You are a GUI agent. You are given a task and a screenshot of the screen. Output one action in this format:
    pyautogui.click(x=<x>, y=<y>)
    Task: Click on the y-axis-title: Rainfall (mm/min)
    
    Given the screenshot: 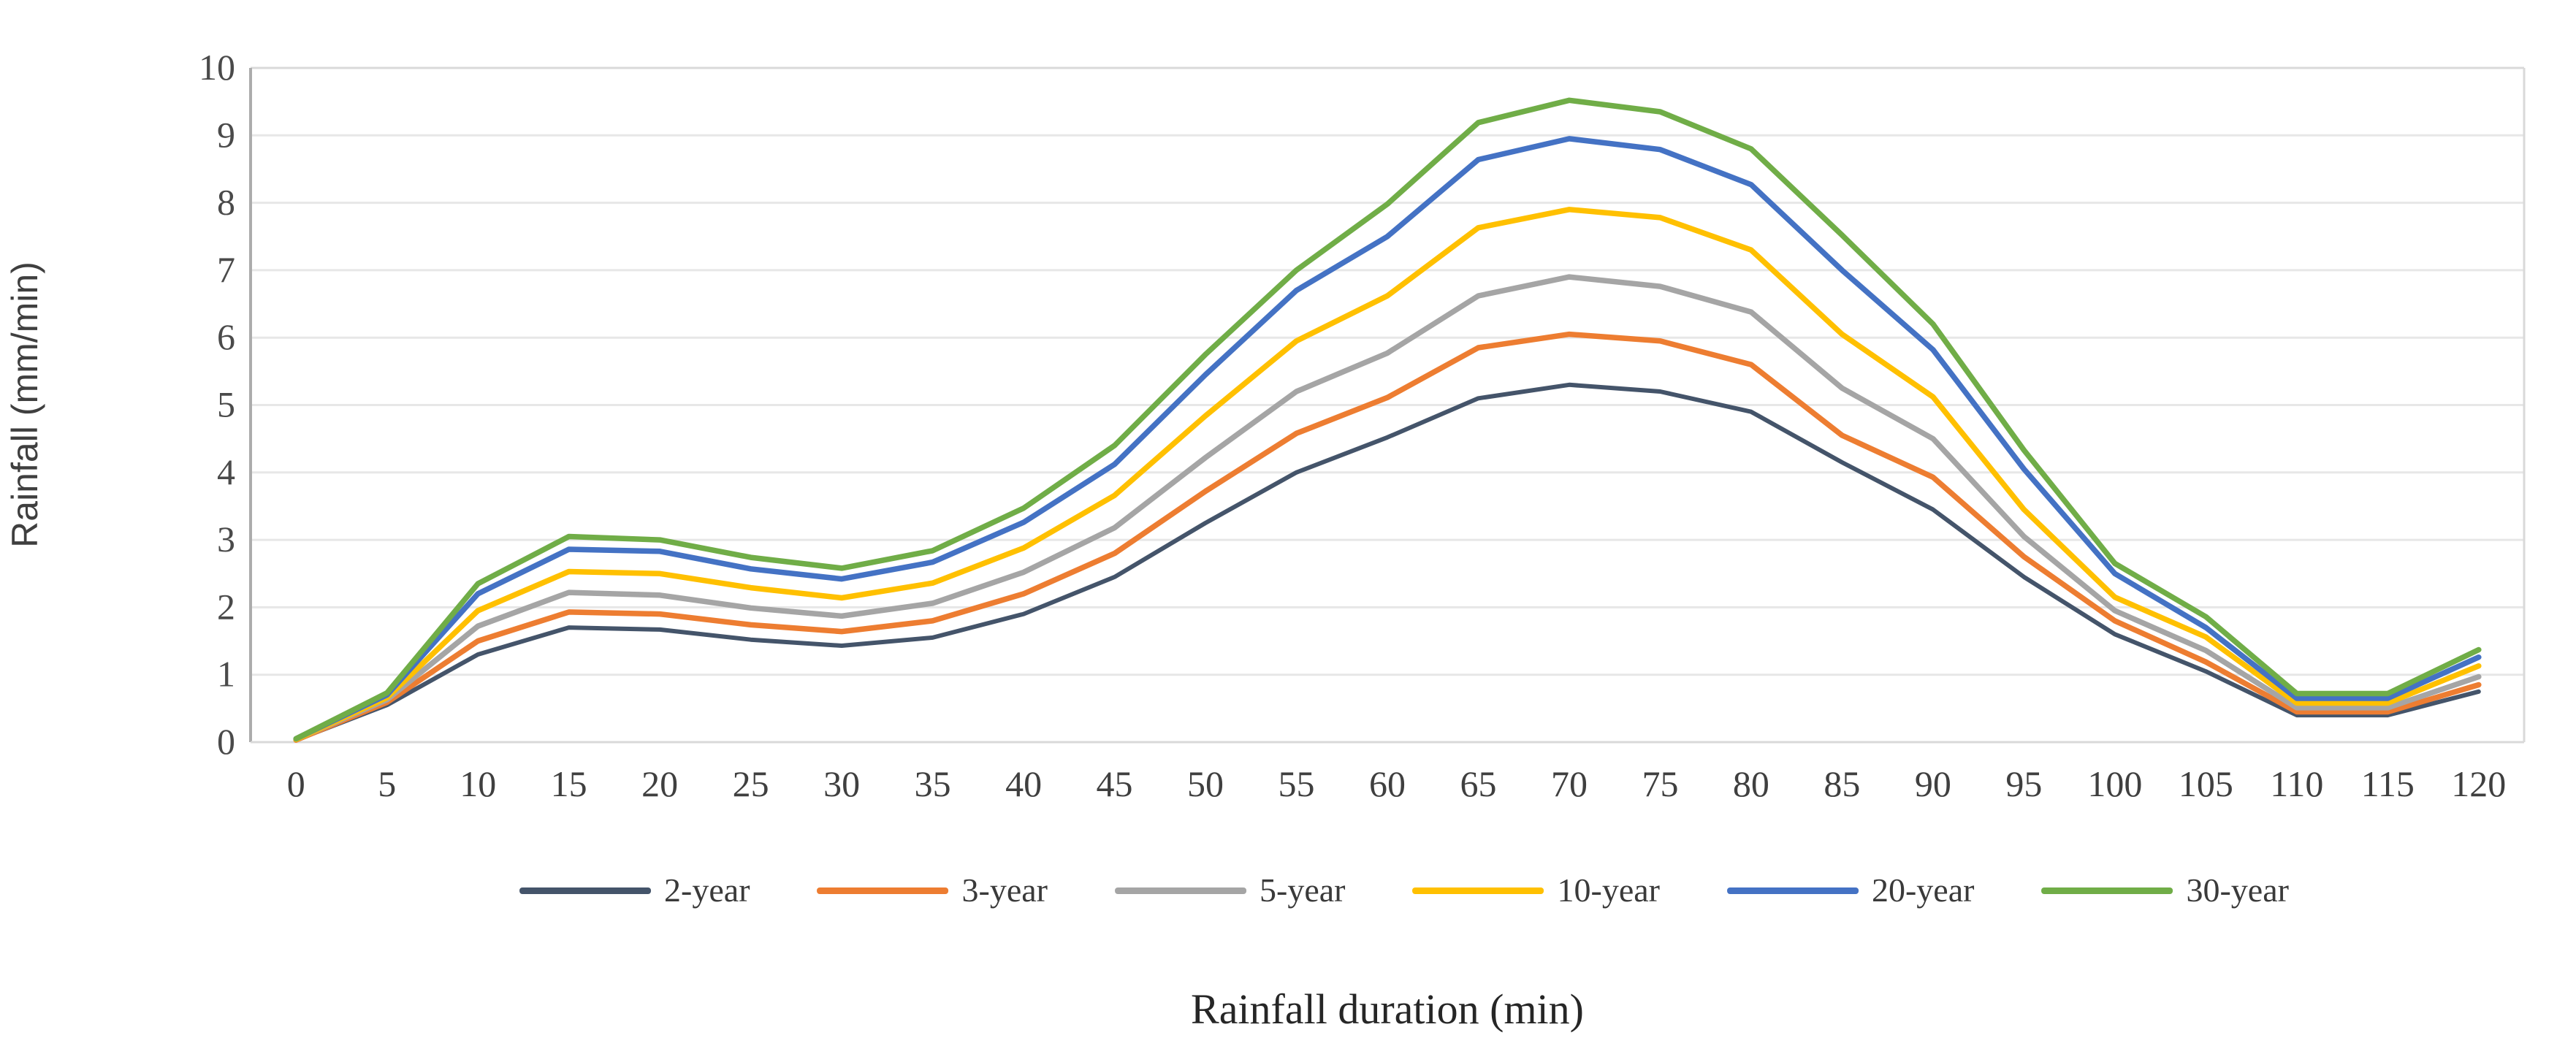 What is the action you would take?
    pyautogui.click(x=24, y=405)
    